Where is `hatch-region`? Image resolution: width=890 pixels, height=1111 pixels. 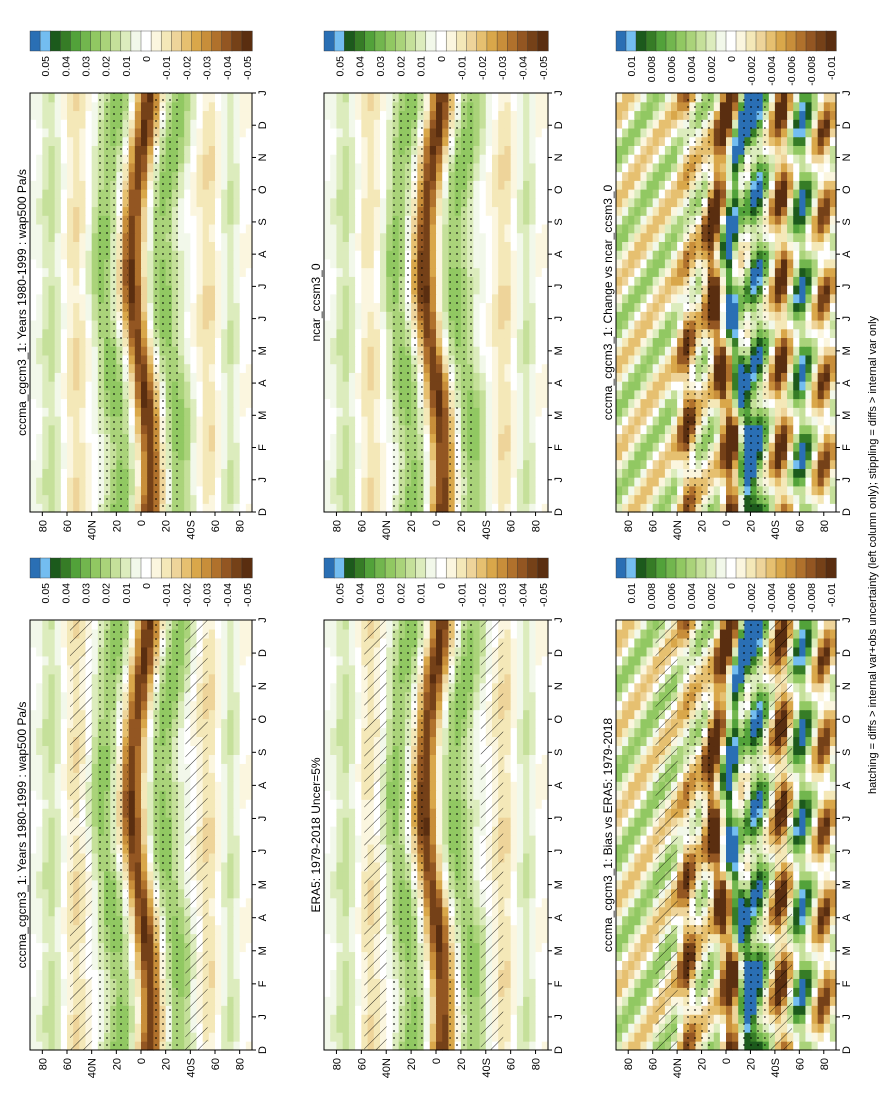 hatch-region is located at coordinates (81, 835).